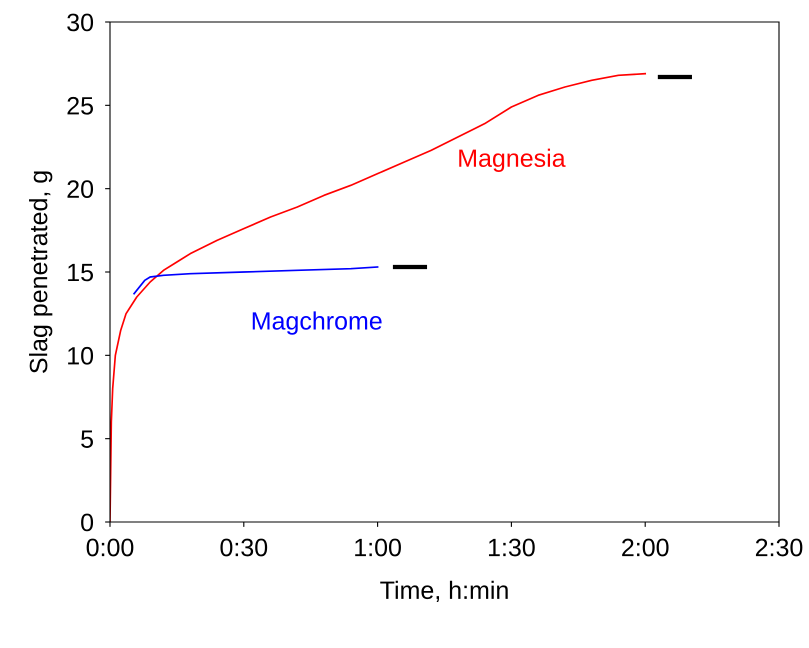 Image resolution: width=809 pixels, height=648 pixels. I want to click on y-tick-label: 30, so click(80, 23).